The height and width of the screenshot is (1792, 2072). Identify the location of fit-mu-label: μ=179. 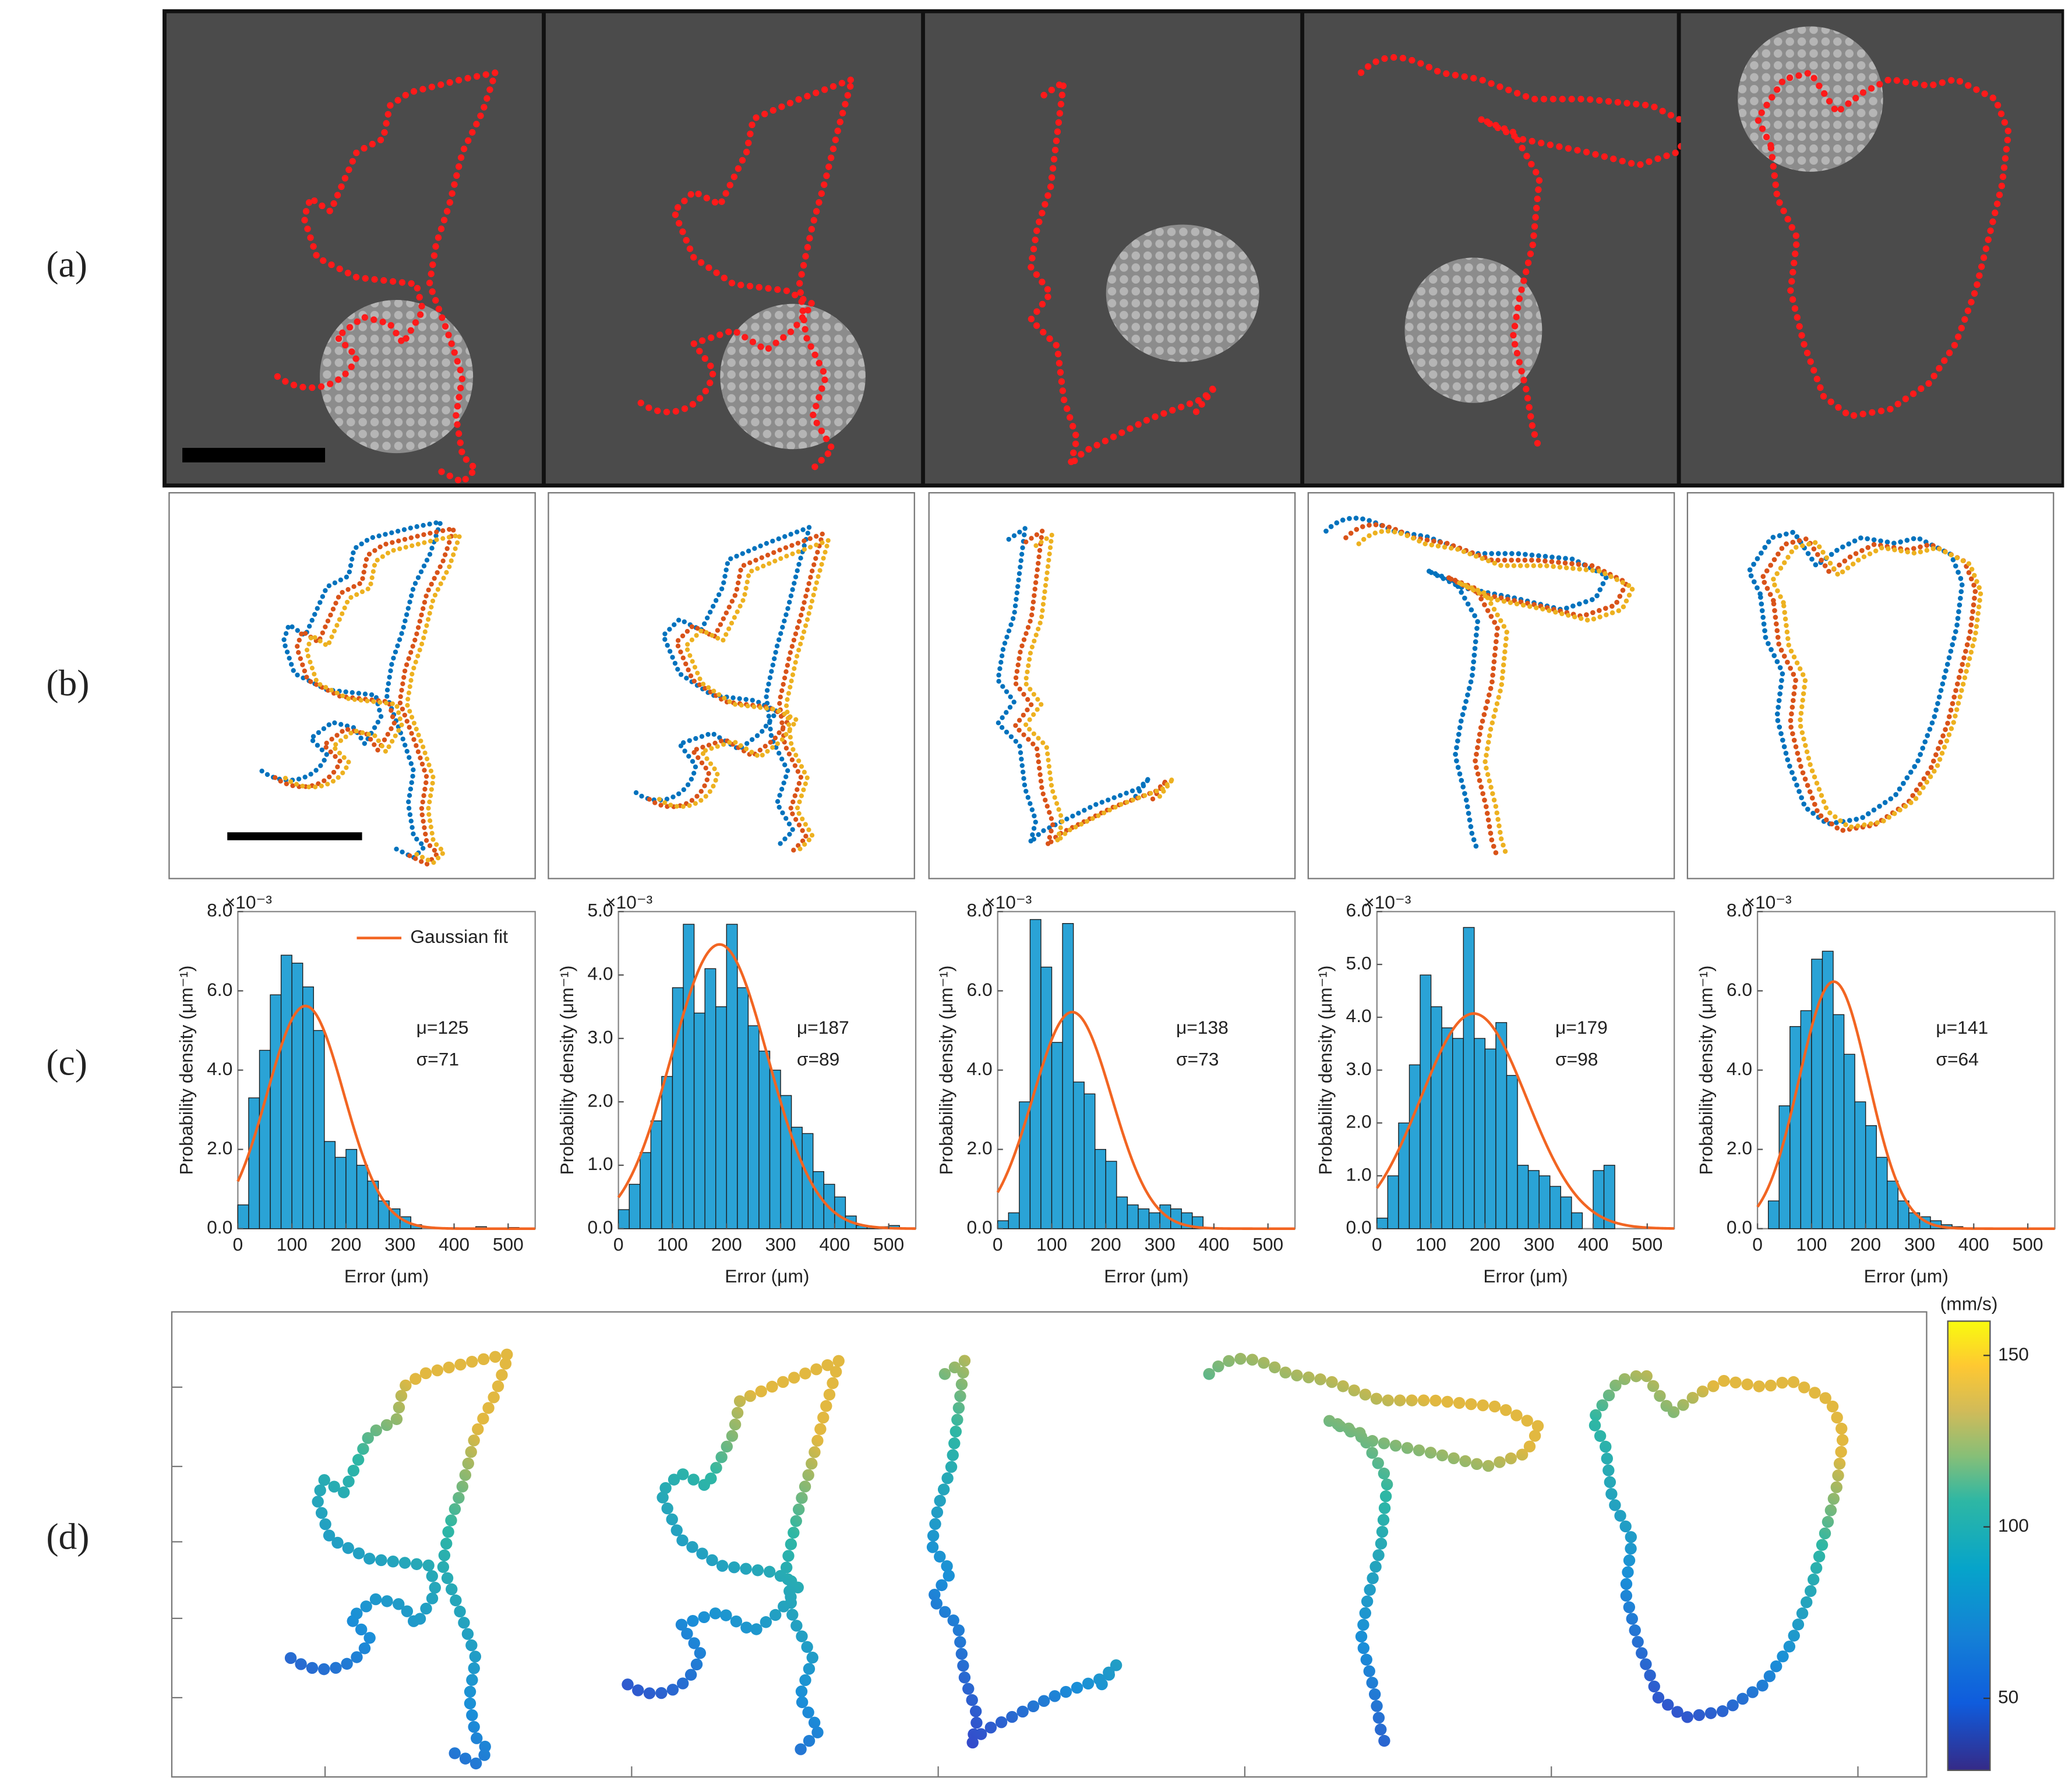
(1582, 1027).